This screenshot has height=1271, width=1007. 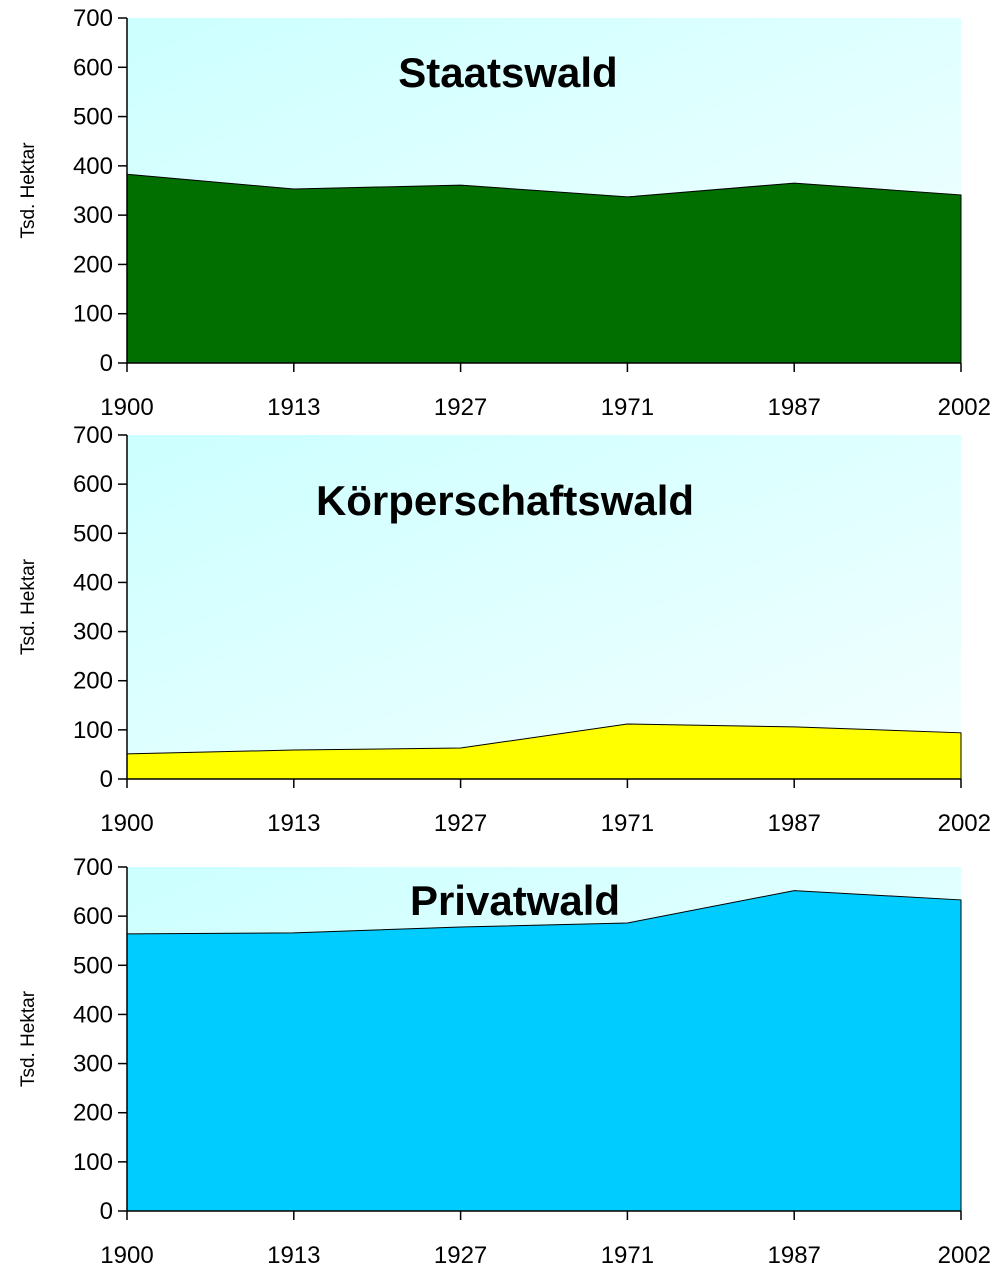 I want to click on chart-title: Privatwald, so click(x=515, y=900).